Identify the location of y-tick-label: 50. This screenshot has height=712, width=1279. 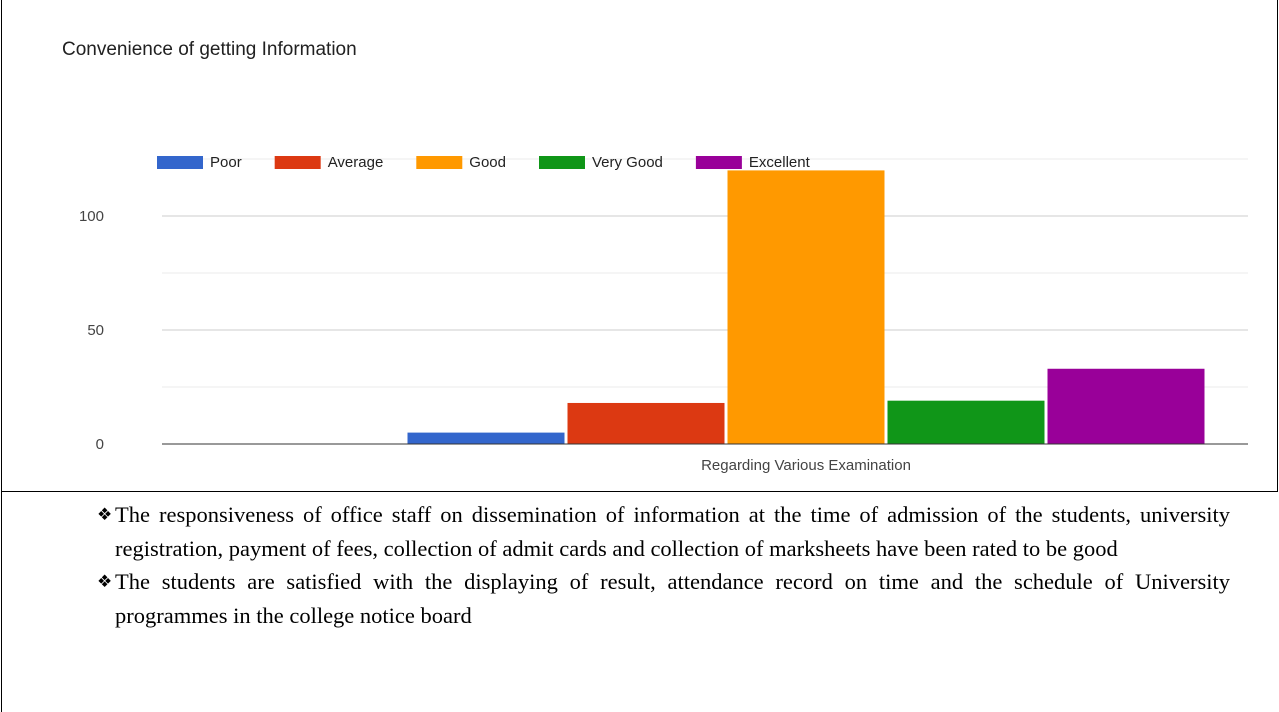
(95, 330).